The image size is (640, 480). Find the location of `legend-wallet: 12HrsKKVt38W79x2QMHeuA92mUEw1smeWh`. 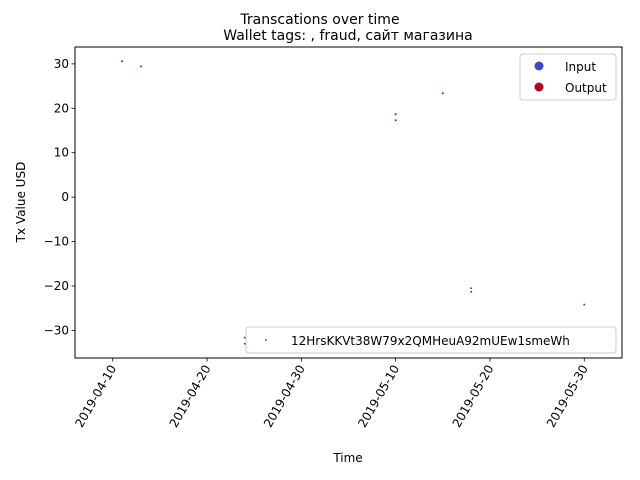

legend-wallet: 12HrsKKVt38W79x2QMHeuA92mUEw1smeWh is located at coordinates (431, 340).